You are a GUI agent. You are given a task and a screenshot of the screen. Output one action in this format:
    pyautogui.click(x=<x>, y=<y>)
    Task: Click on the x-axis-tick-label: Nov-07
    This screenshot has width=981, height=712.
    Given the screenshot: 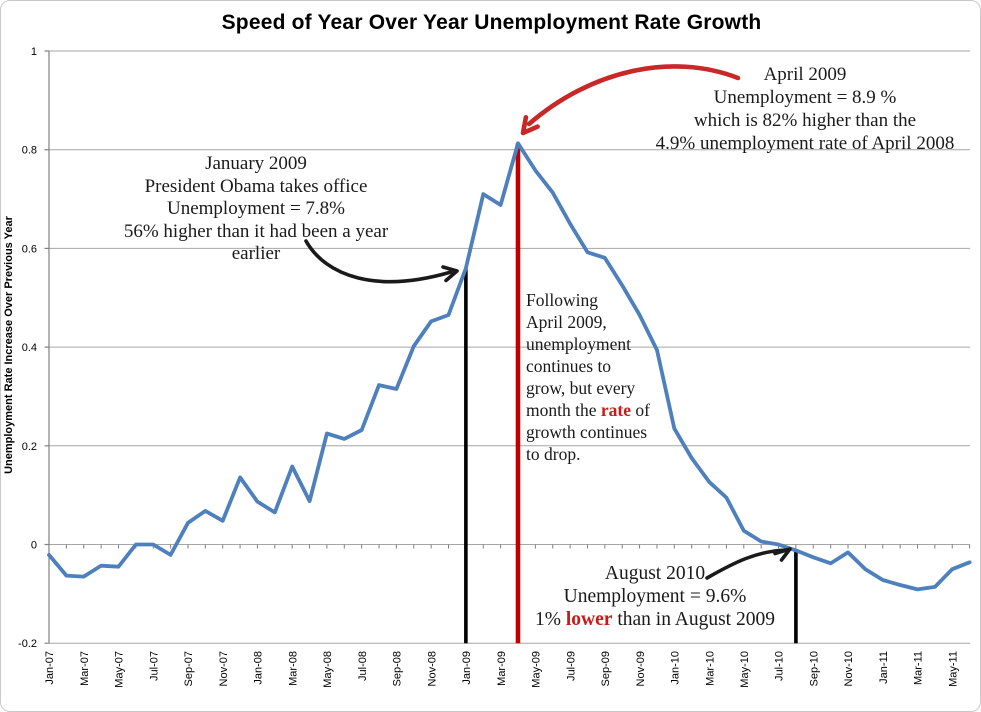 What is the action you would take?
    pyautogui.click(x=224, y=668)
    